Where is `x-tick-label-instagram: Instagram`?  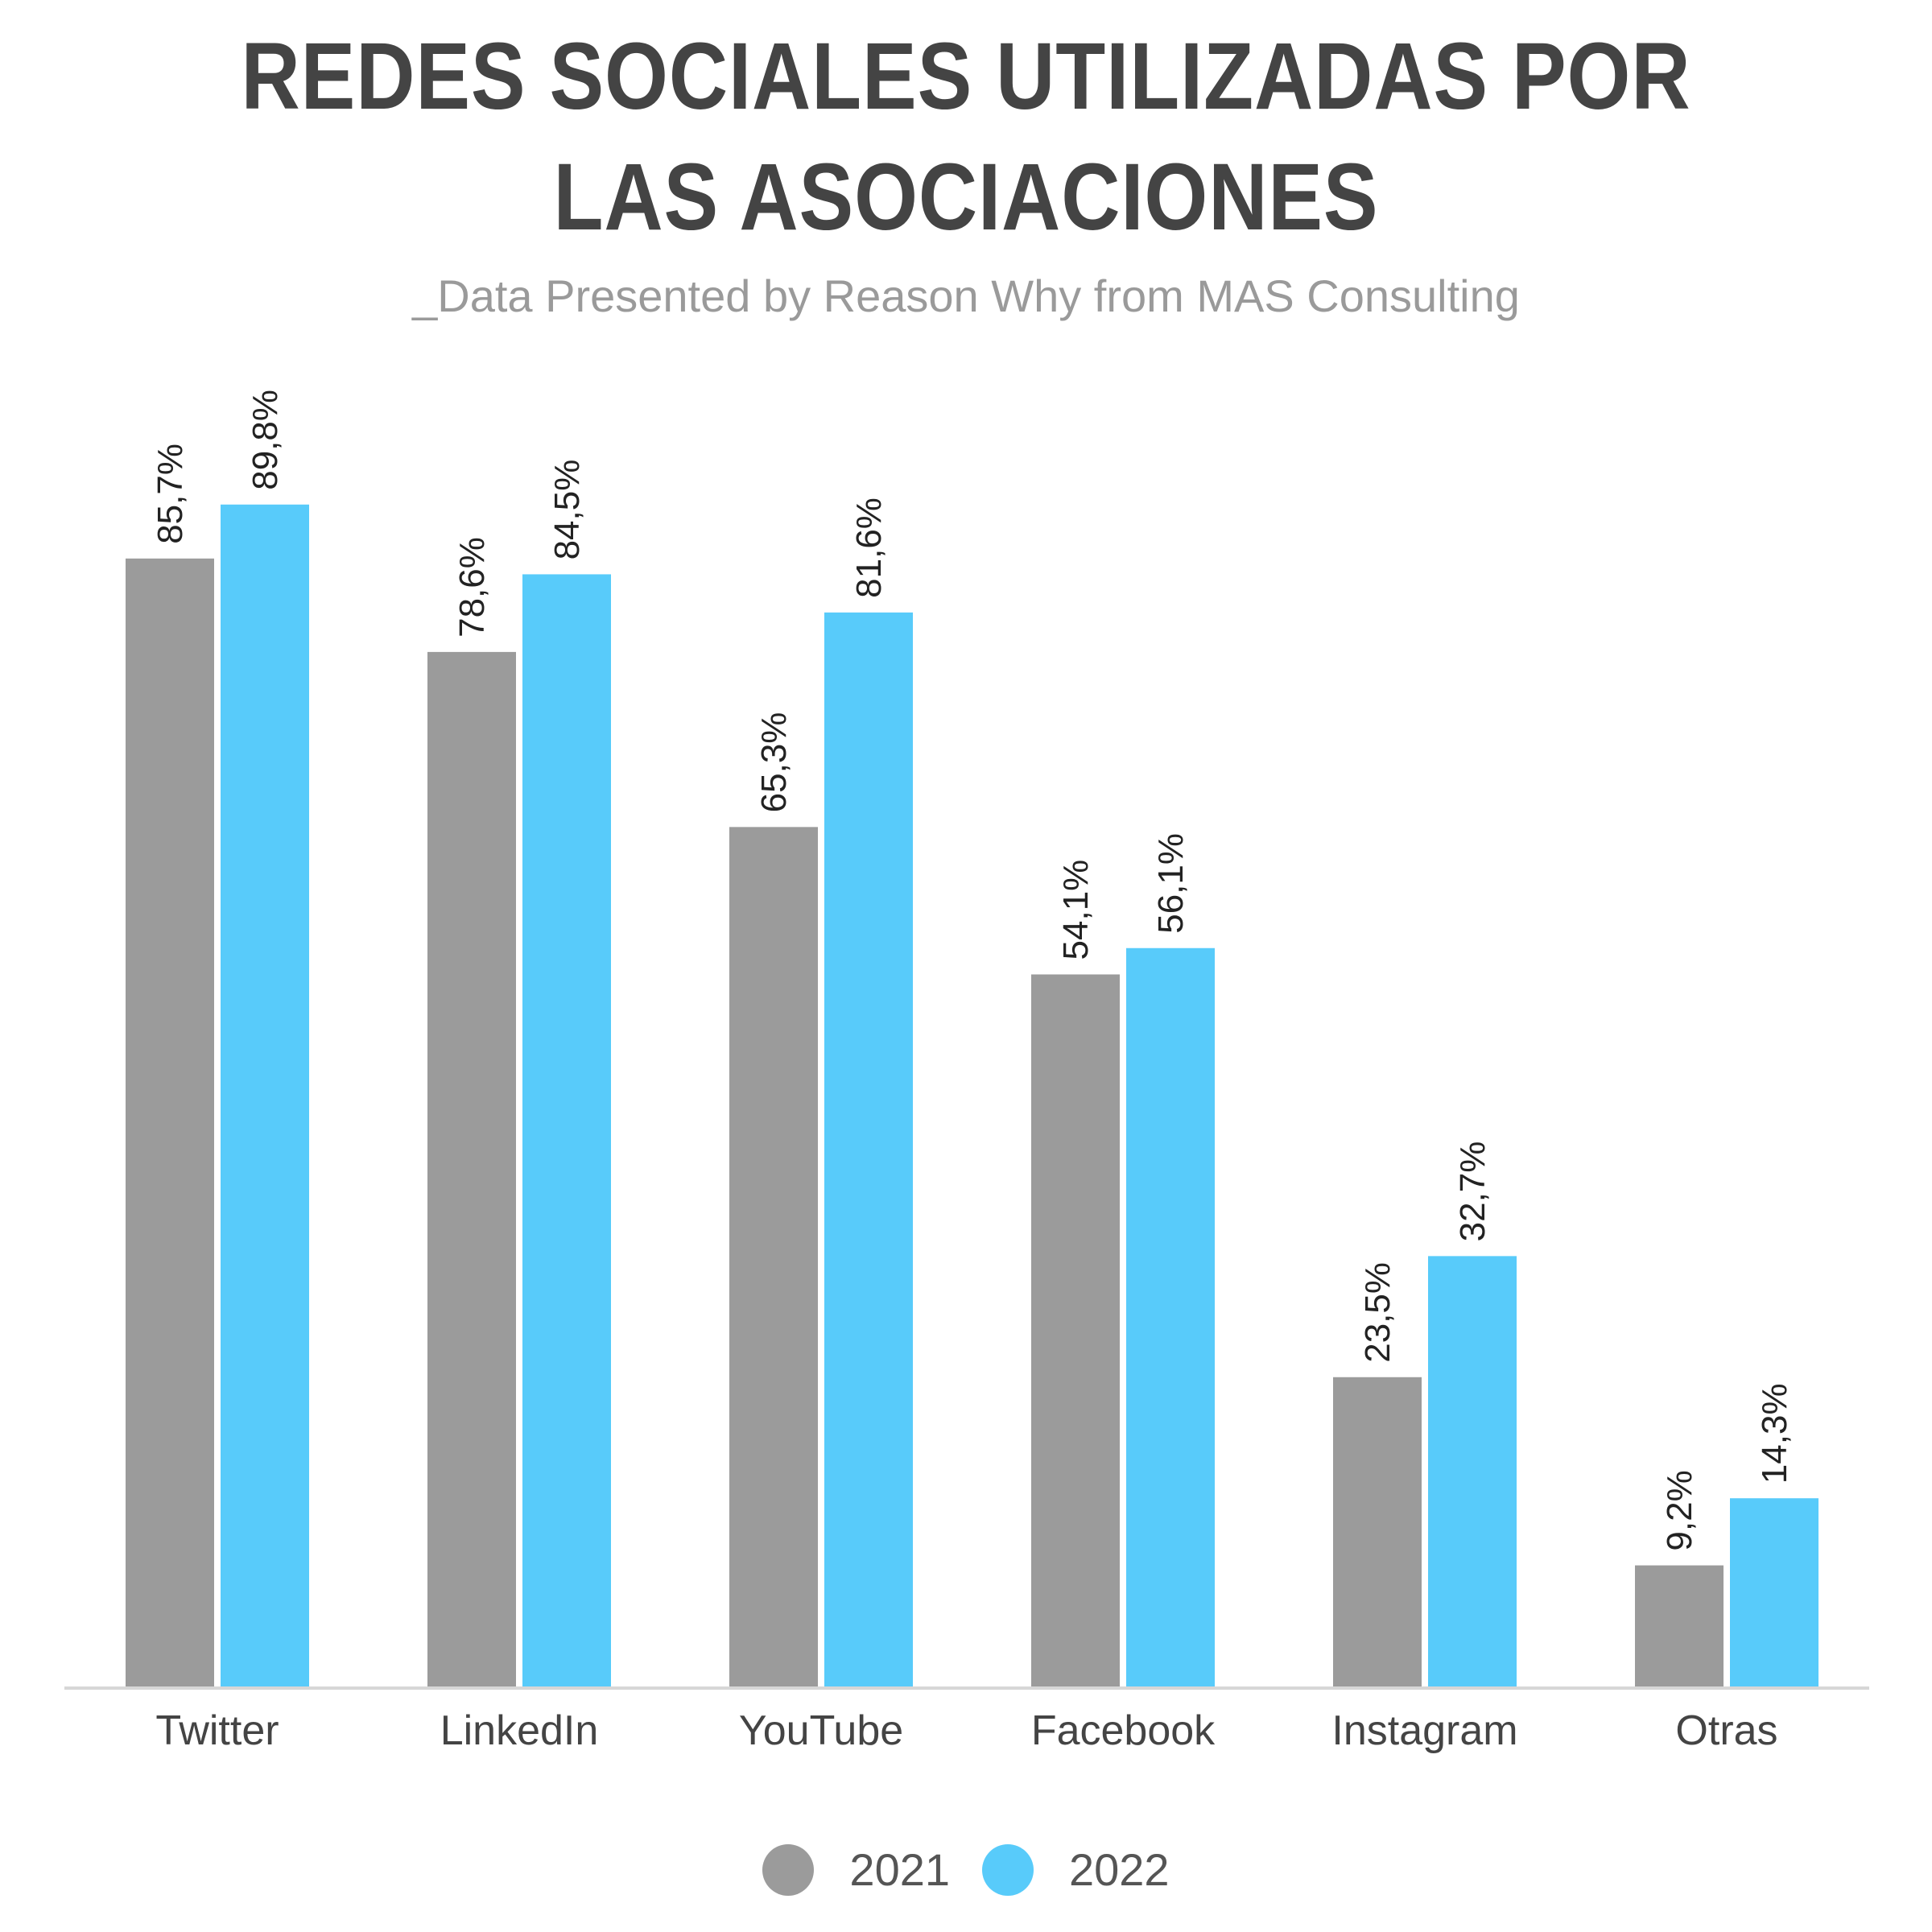
x-tick-label-instagram: Instagram is located at coordinates (1424, 1730).